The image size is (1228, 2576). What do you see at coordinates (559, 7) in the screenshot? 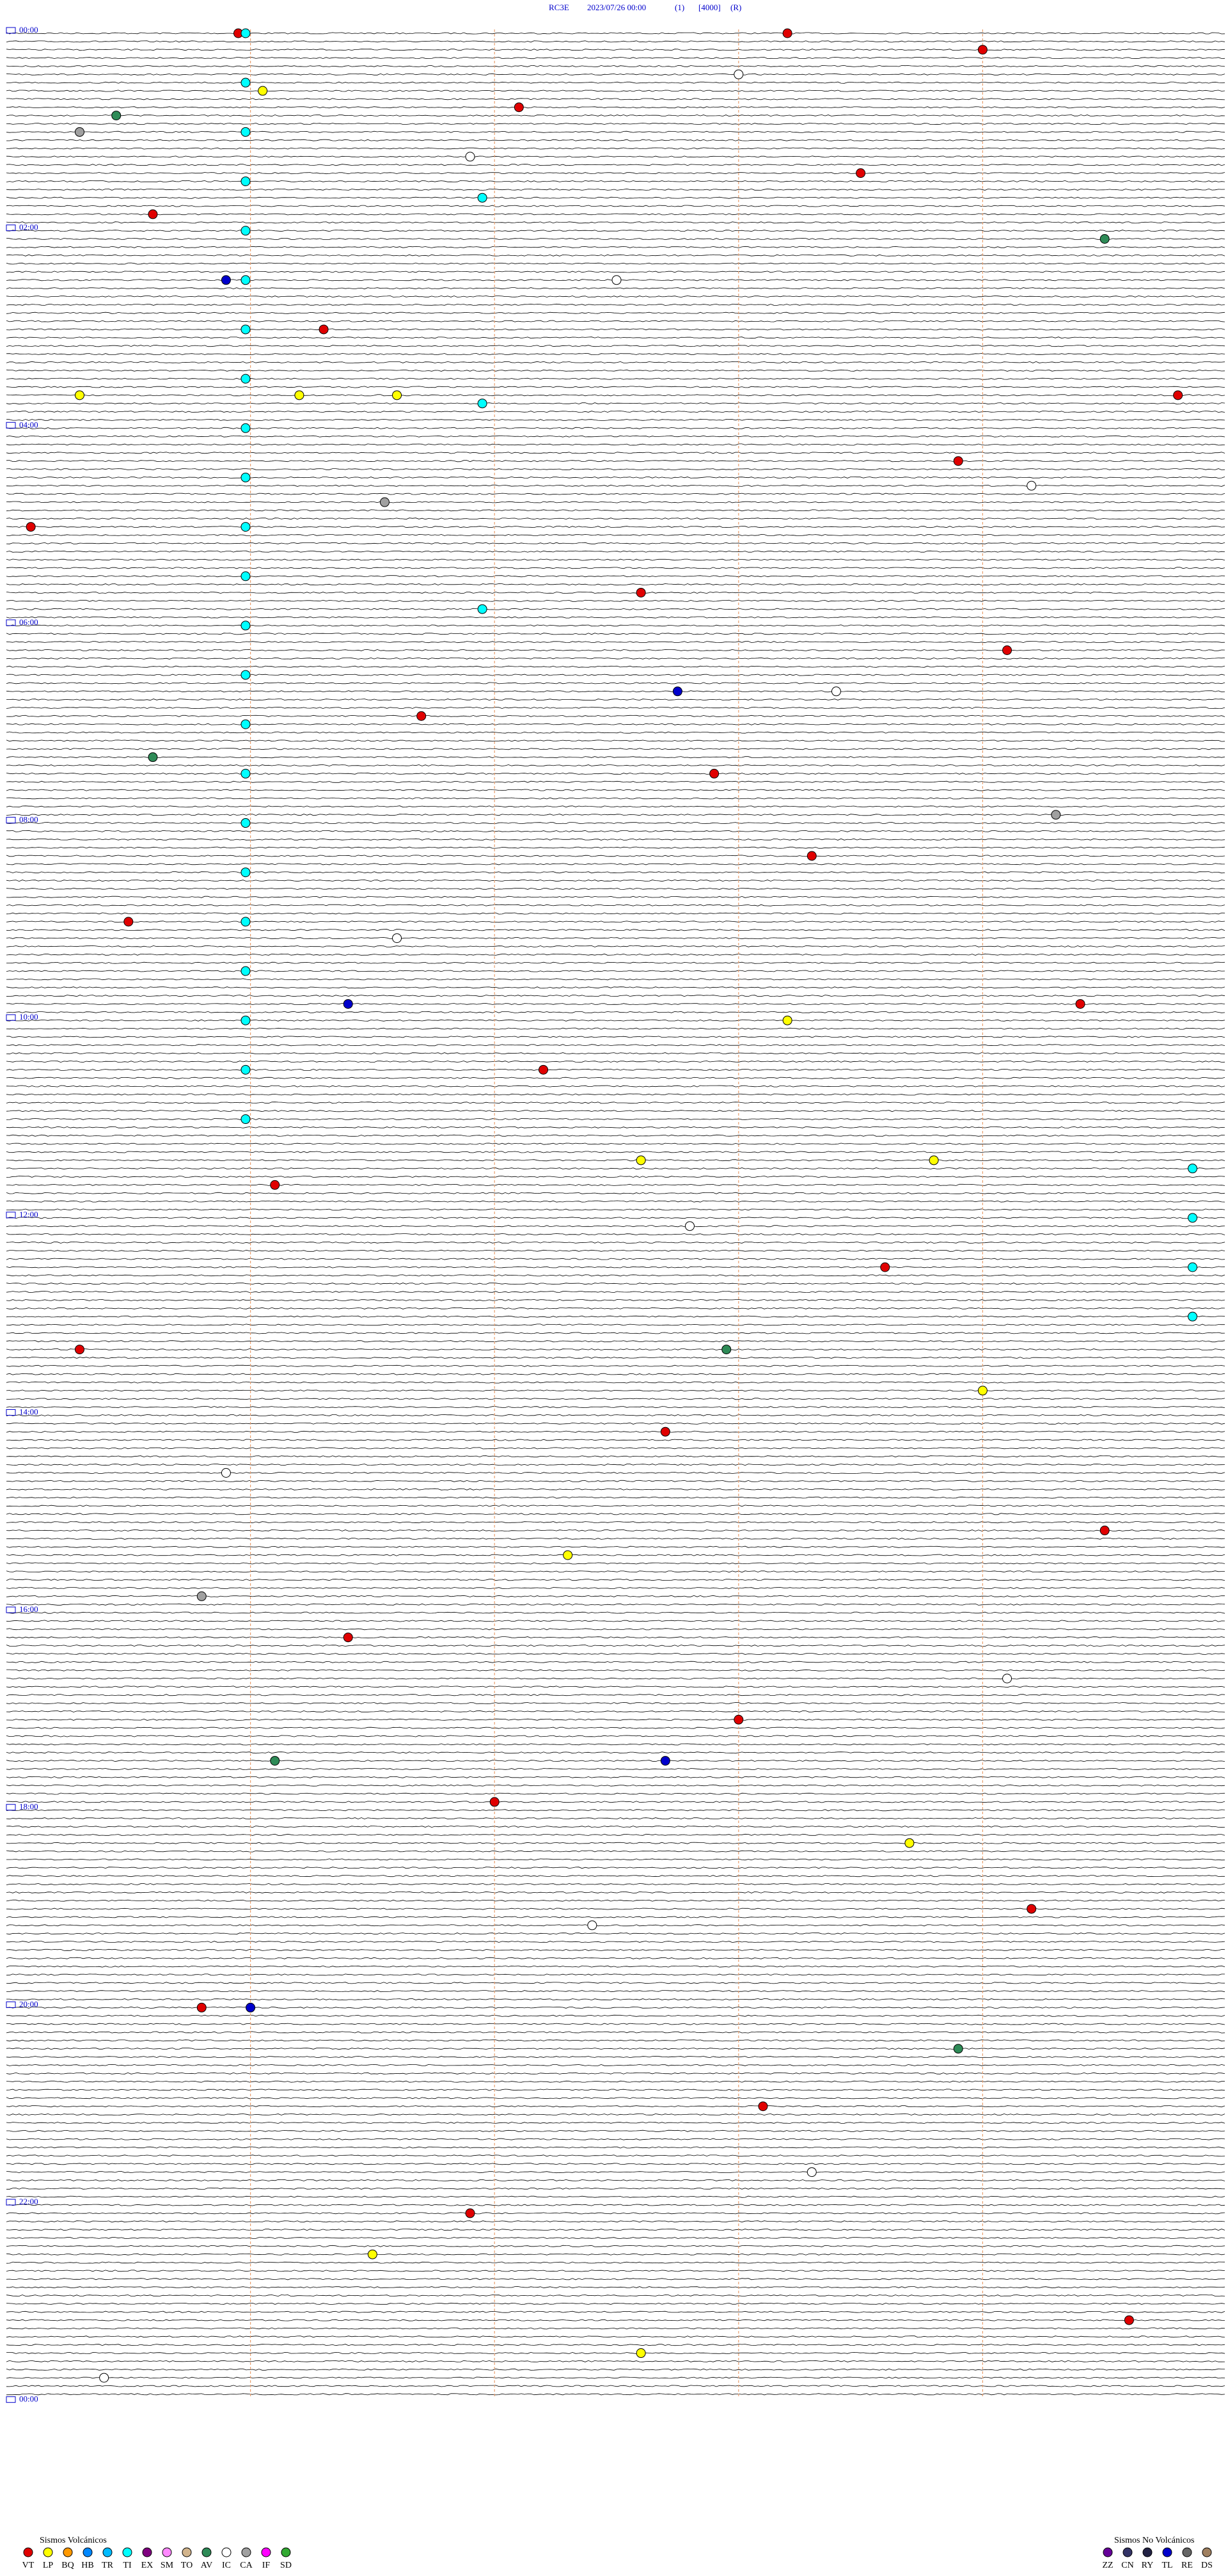
I see `station: RC3E` at bounding box center [559, 7].